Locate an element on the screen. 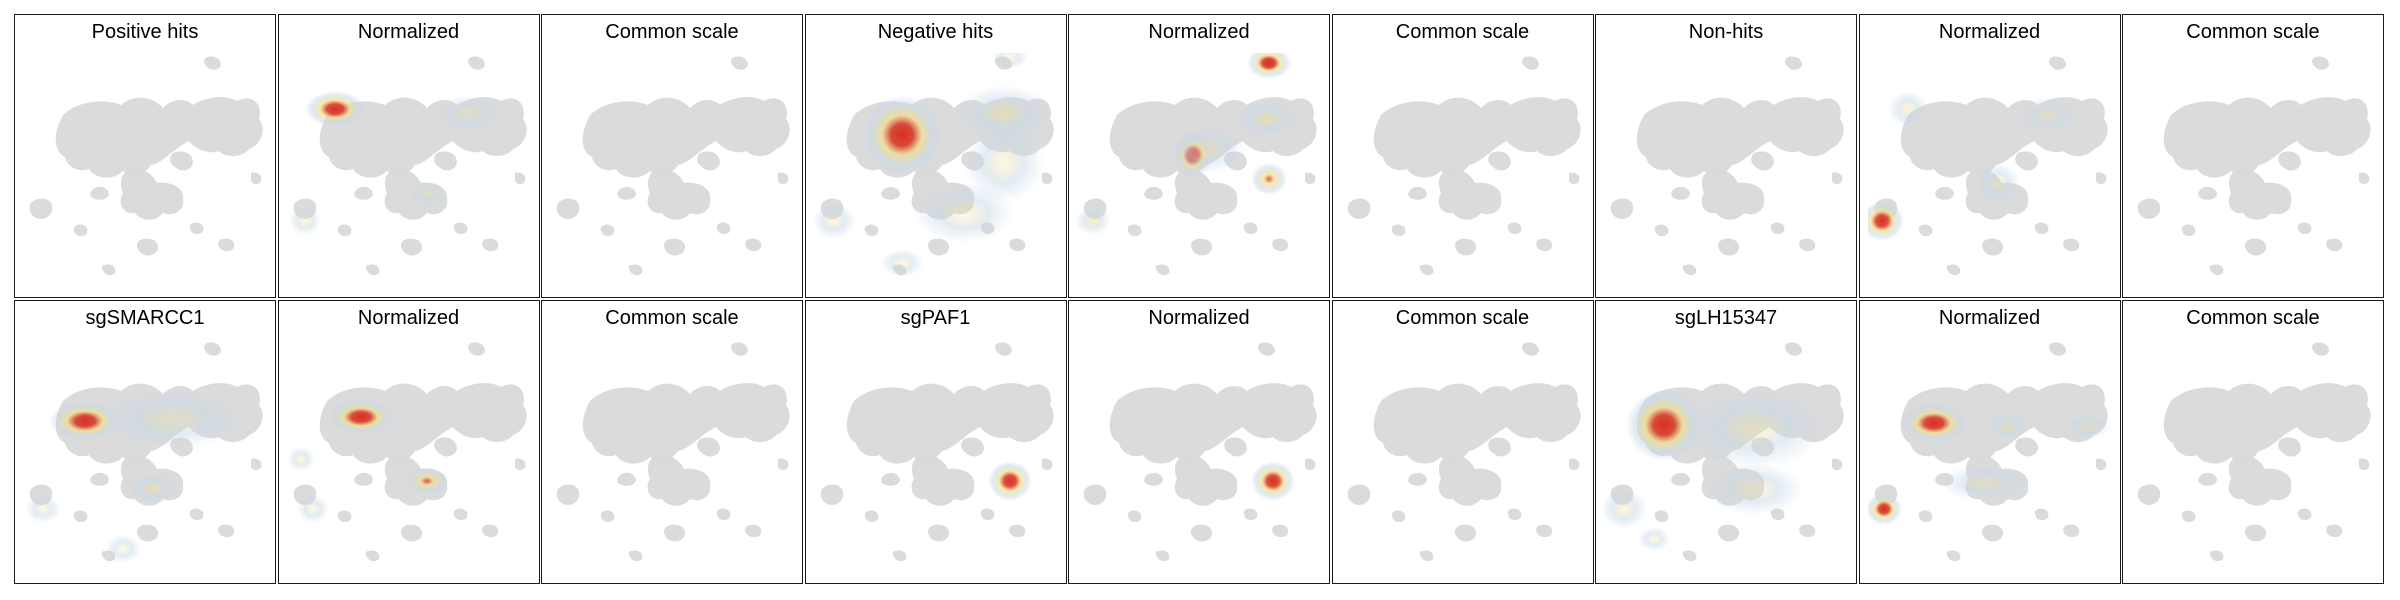 The height and width of the screenshot is (600, 2400). panel-non-hits-normalized: Normalized is located at coordinates (1989, 156).